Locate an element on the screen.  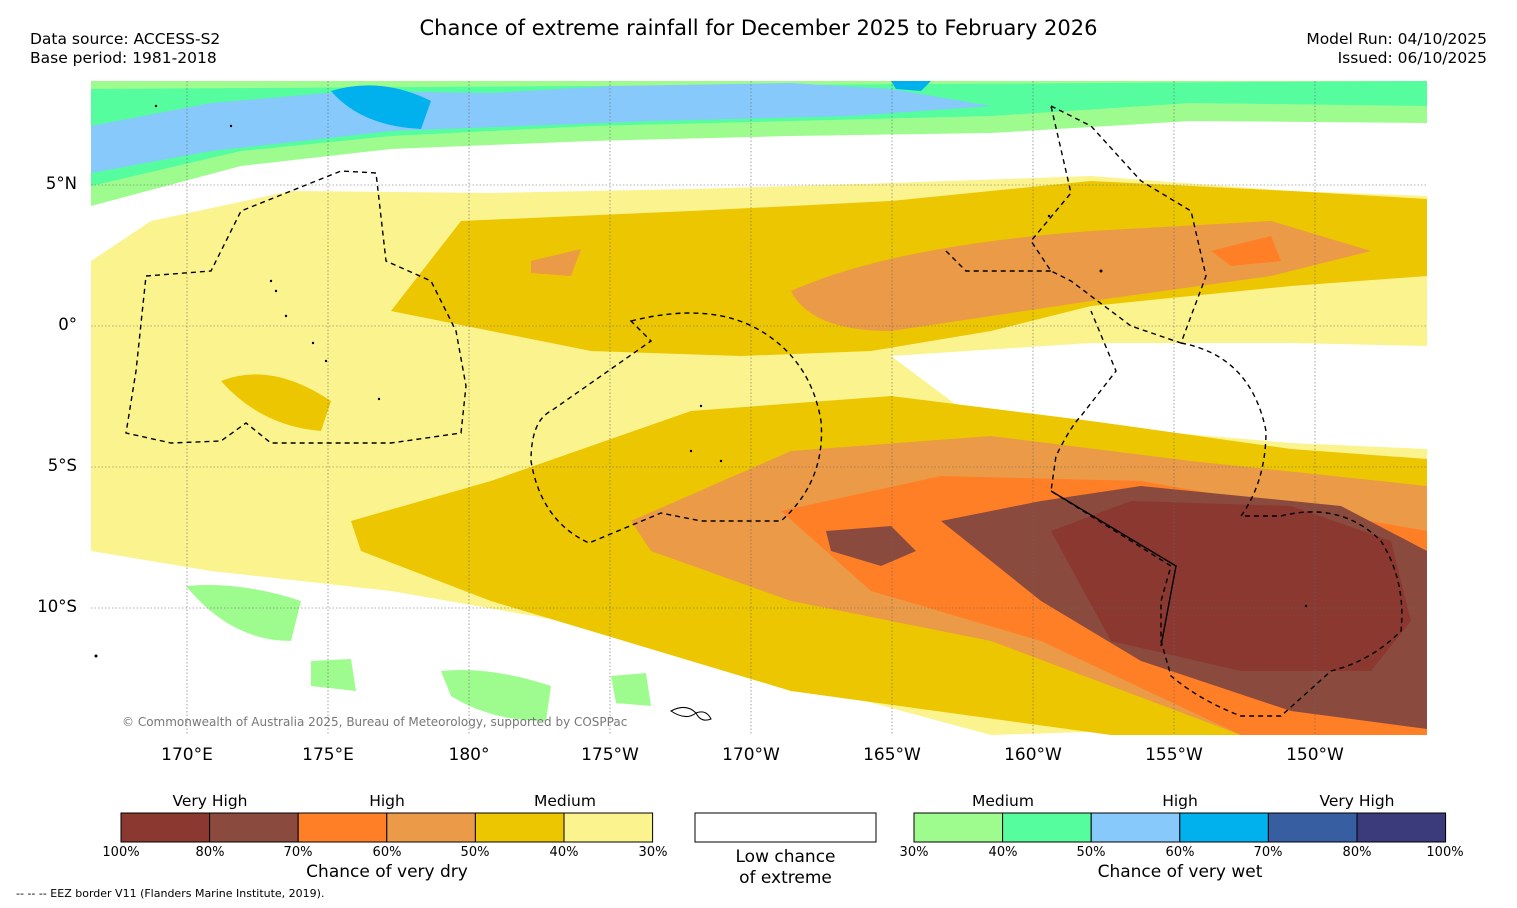
wet-tick-50: 50% is located at coordinates (1091, 852).